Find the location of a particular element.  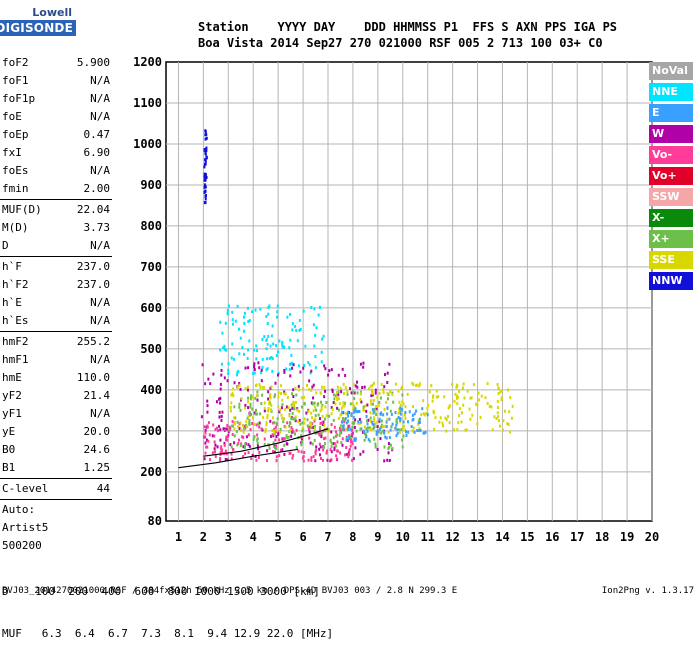

x-tick-label: 6 is located at coordinates (302, 537).